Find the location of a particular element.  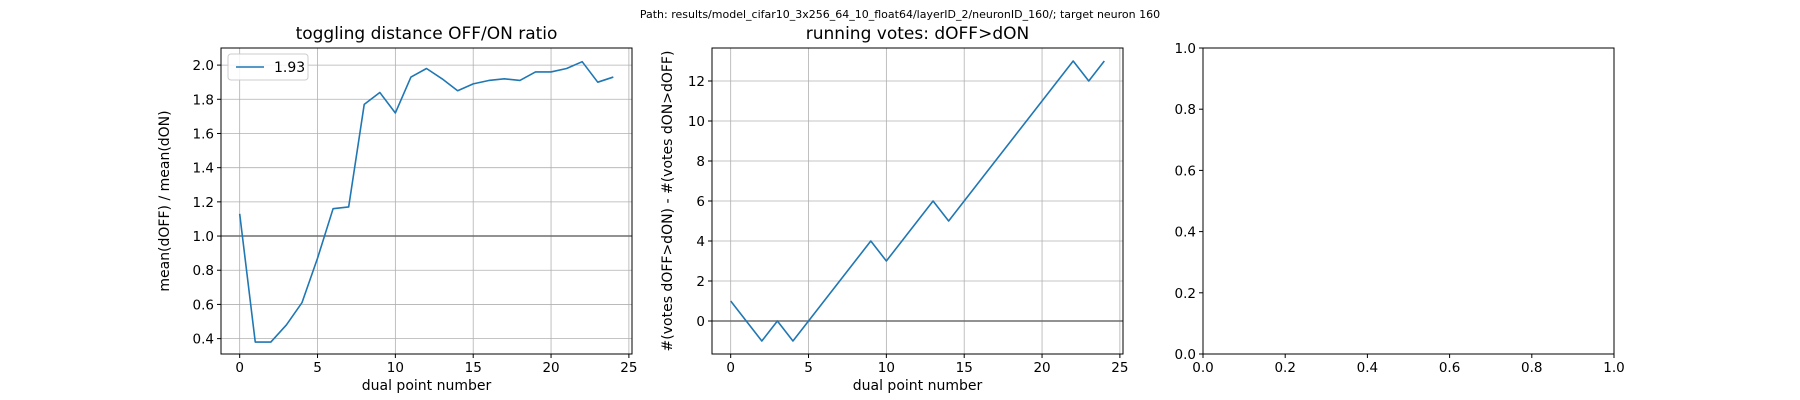

y-tick-label: 2.0 is located at coordinates (203, 66).